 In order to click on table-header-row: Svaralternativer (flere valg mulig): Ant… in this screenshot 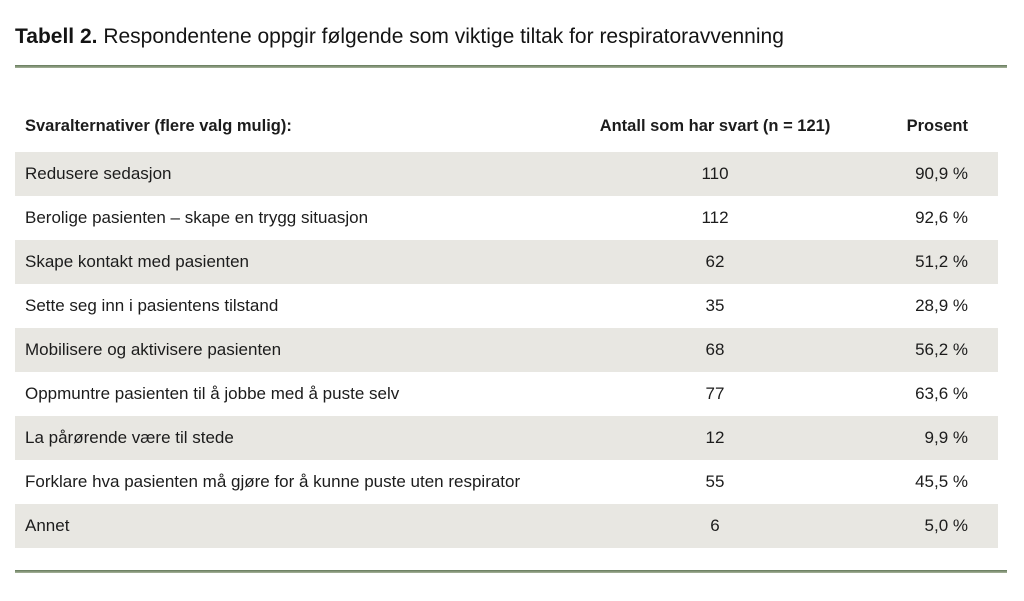, I will do `click(506, 126)`.